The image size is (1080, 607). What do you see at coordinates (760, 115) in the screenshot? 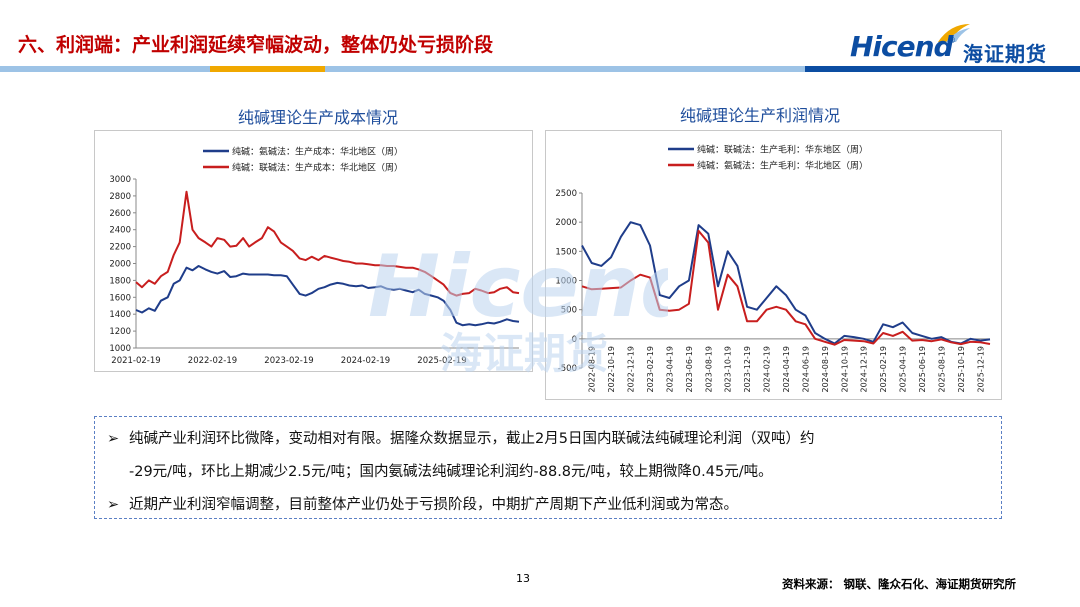
I see `chart-title-profit: 纯碱理论生产利润情况` at bounding box center [760, 115].